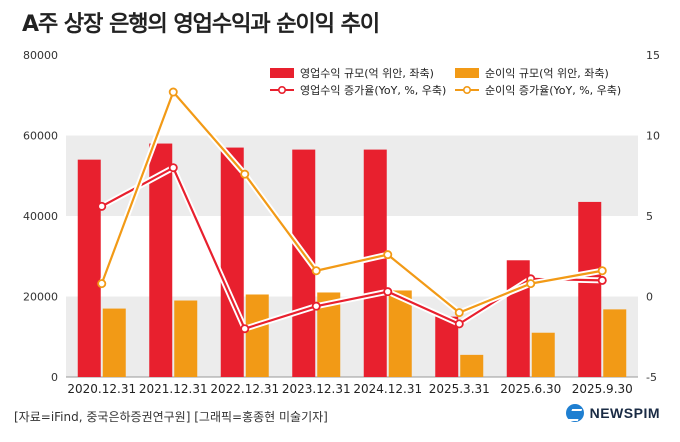 The height and width of the screenshot is (442, 680). Describe the element at coordinates (281, 90) in the screenshot. I see `legend-marker-revenue-growth` at that location.